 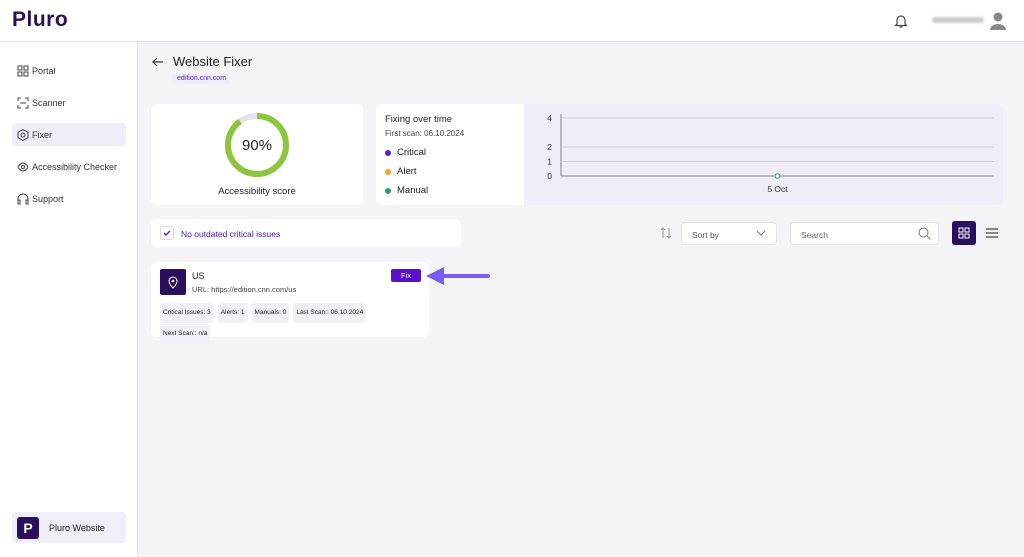 What do you see at coordinates (187, 313) in the screenshot?
I see `tag: Critical Issues: 3` at bounding box center [187, 313].